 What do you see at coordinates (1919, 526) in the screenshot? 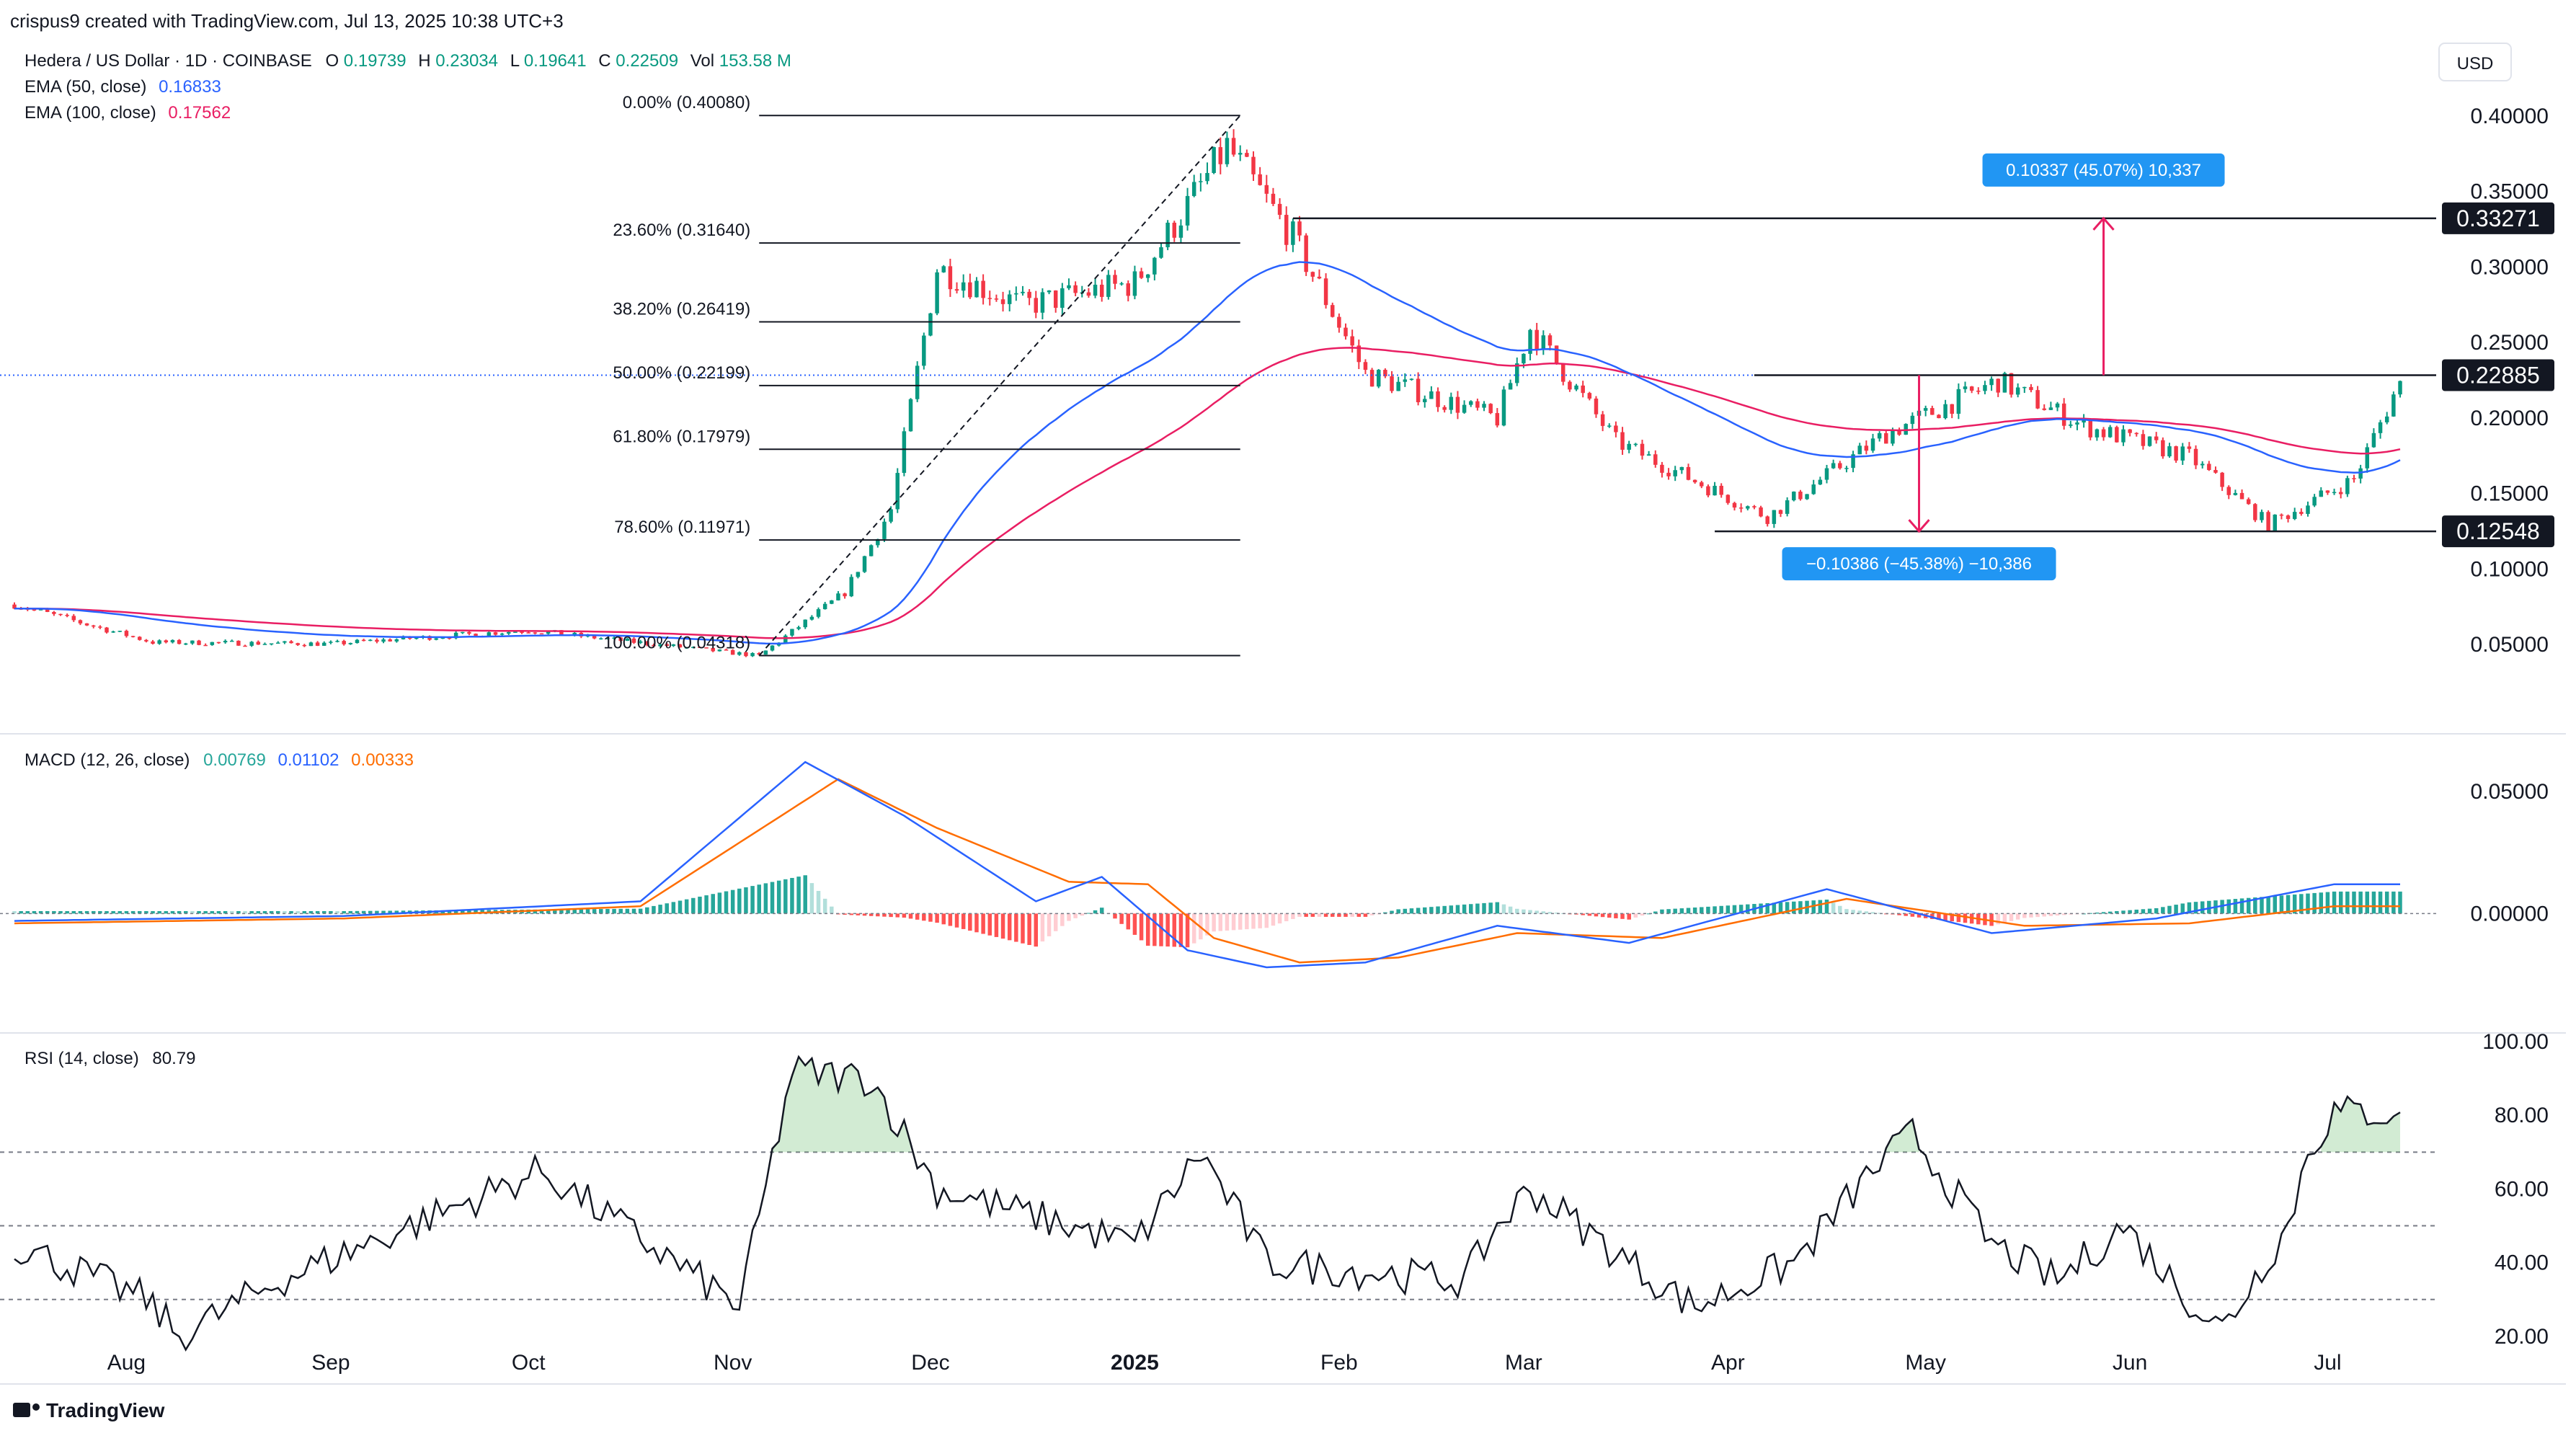
I see `measure-down-arrow-head` at bounding box center [1919, 526].